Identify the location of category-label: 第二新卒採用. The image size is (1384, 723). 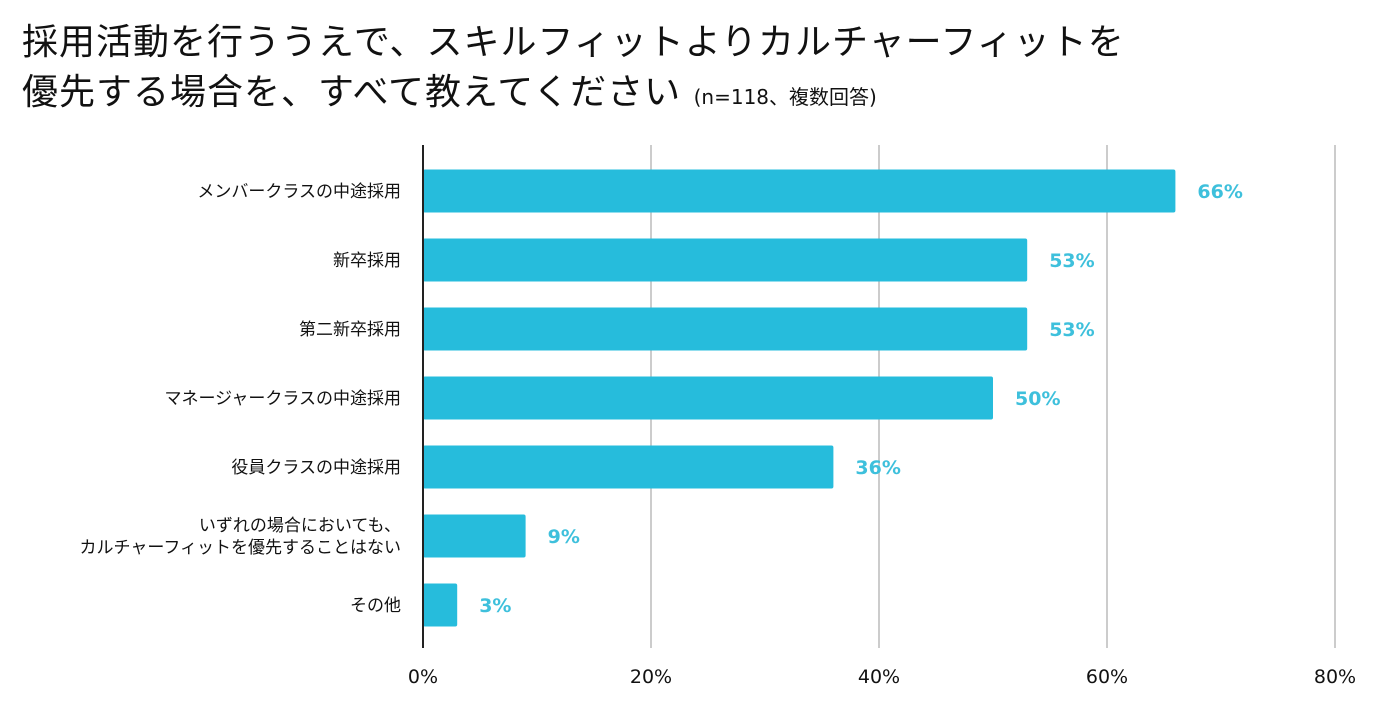
(350, 330).